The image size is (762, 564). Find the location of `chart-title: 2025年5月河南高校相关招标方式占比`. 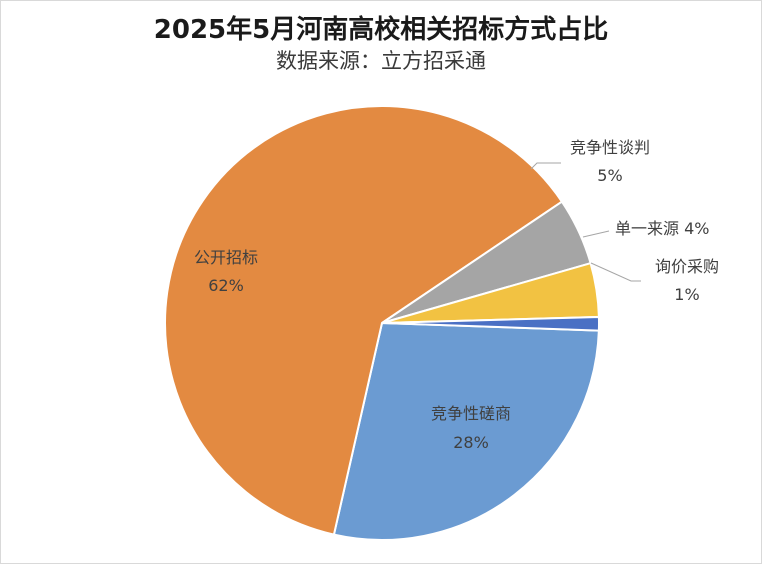

chart-title: 2025年5月河南高校相关招标方式占比 is located at coordinates (381, 30).